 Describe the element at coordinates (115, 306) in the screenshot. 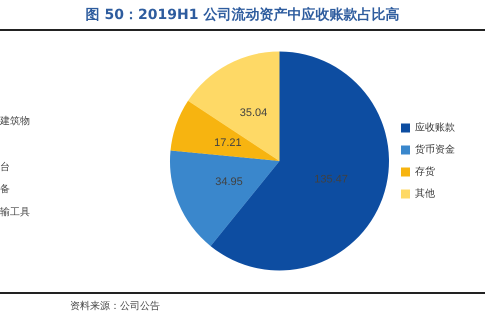

I see `text: 资料来源：公司公告` at that location.